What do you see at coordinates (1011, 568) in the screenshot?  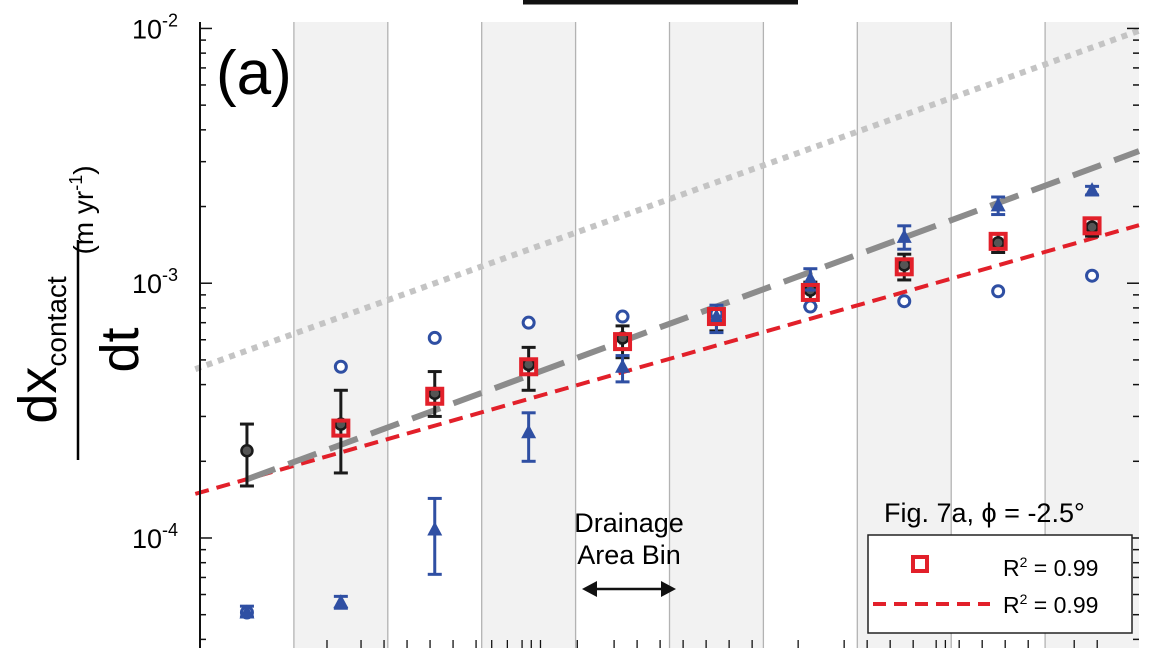 I see `legend-entry-1-r: R` at bounding box center [1011, 568].